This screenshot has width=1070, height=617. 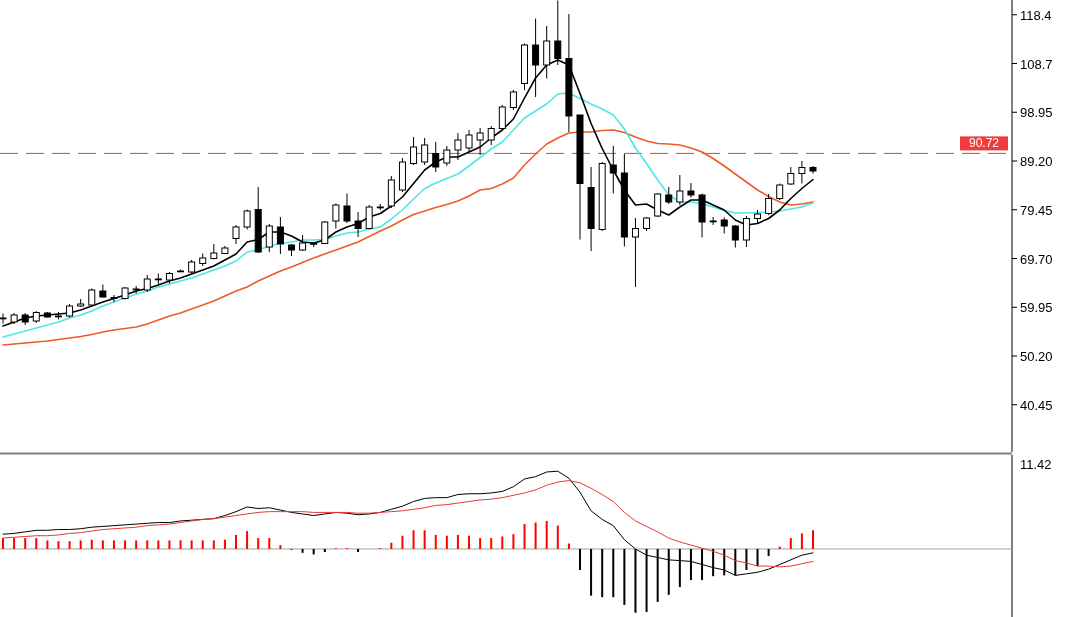 I want to click on y-tick-label: 79.45, so click(x=1036, y=210).